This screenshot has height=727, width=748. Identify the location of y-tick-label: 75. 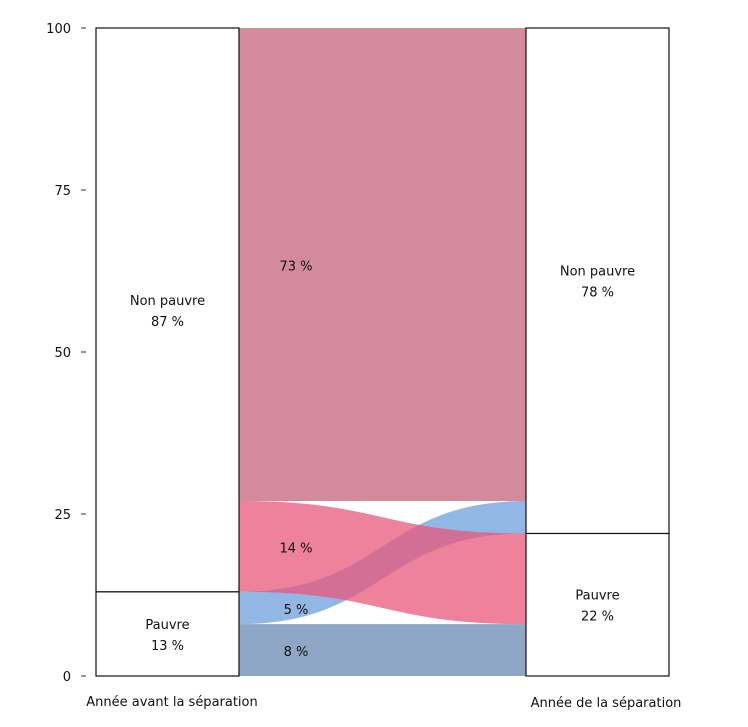
(62, 191).